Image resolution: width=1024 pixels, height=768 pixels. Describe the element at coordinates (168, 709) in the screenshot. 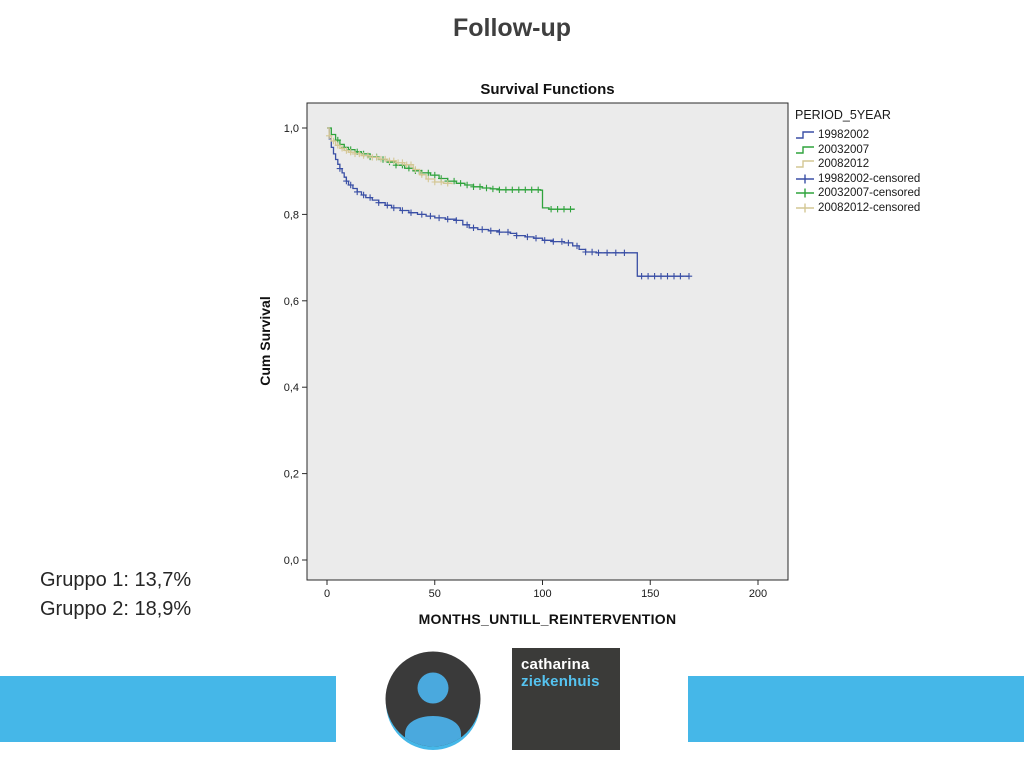

I see `footer-bar-left` at that location.